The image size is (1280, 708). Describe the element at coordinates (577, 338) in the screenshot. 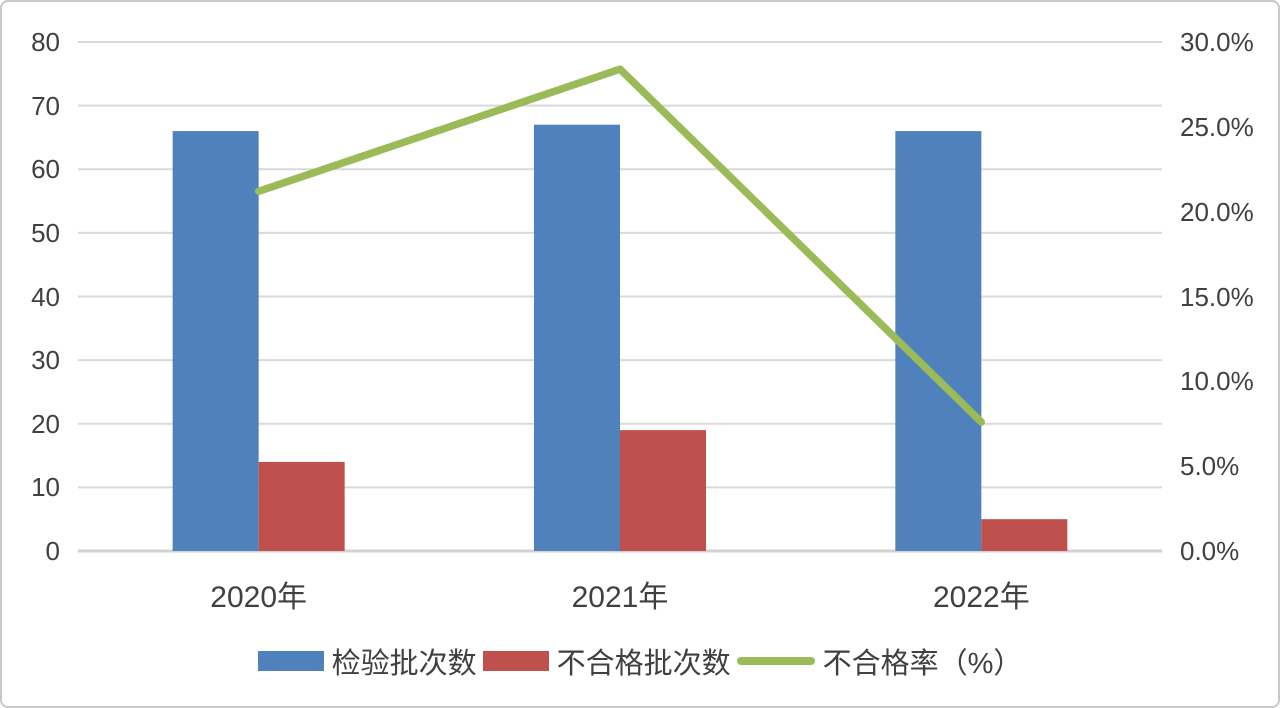

I see `bar-检验批次数-2021年` at that location.